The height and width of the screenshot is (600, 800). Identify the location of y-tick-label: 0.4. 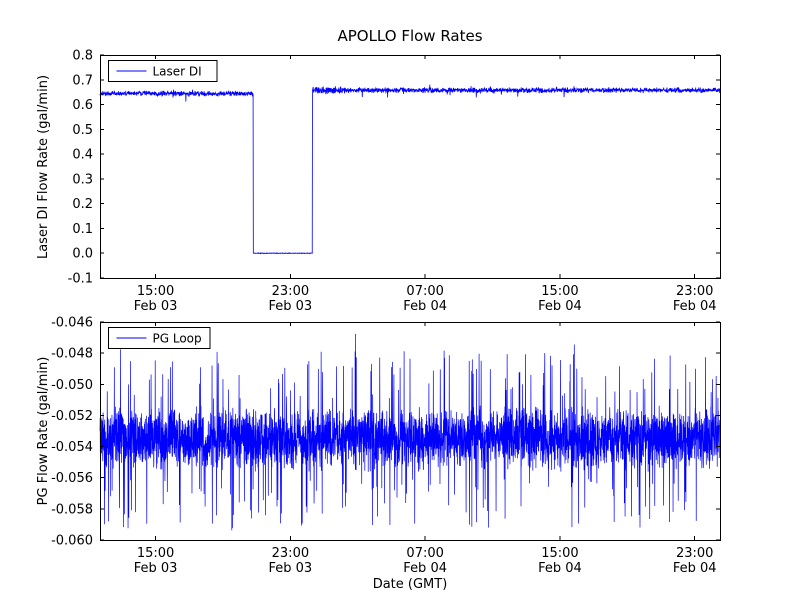
(82, 155).